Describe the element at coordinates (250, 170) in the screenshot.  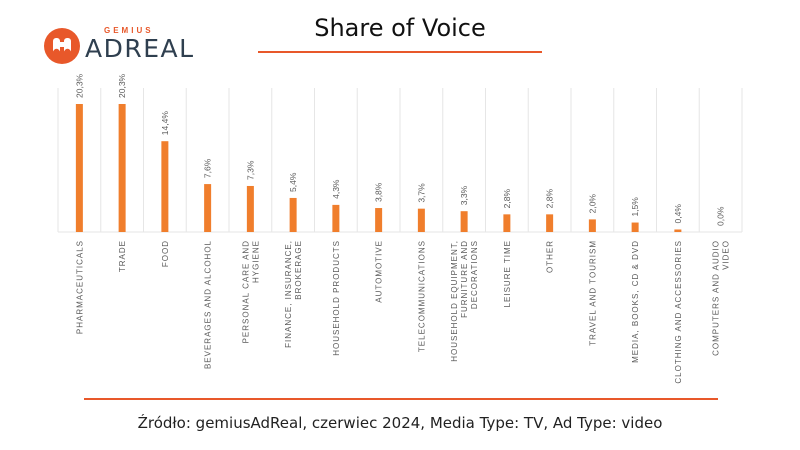
I see `value-label-4: 7,3%` at that location.